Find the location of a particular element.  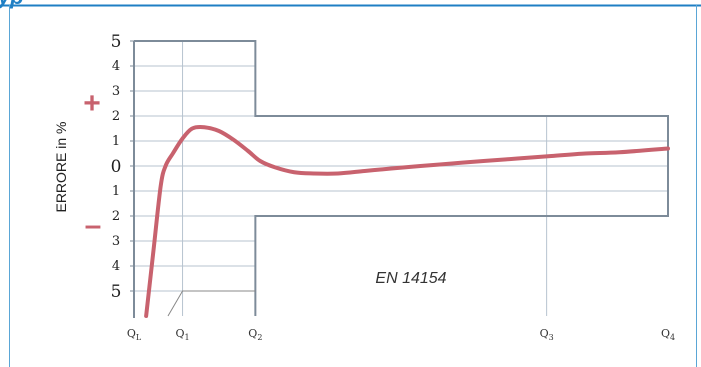

y-tick-label-7: 2 is located at coordinates (116, 216).